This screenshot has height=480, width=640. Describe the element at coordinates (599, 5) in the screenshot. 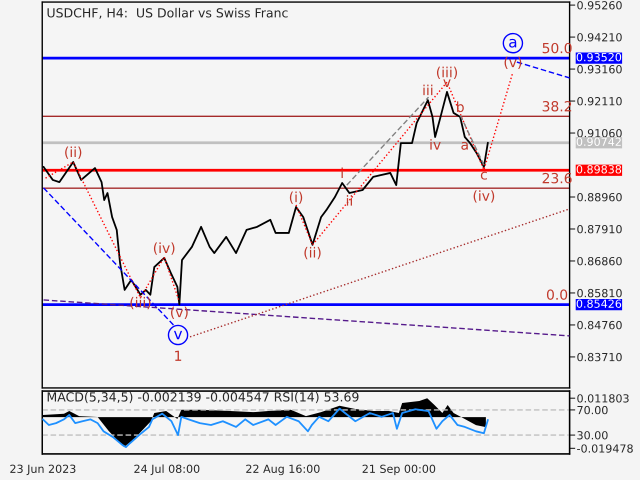

I see `y-tick-label: 0.95260` at that location.